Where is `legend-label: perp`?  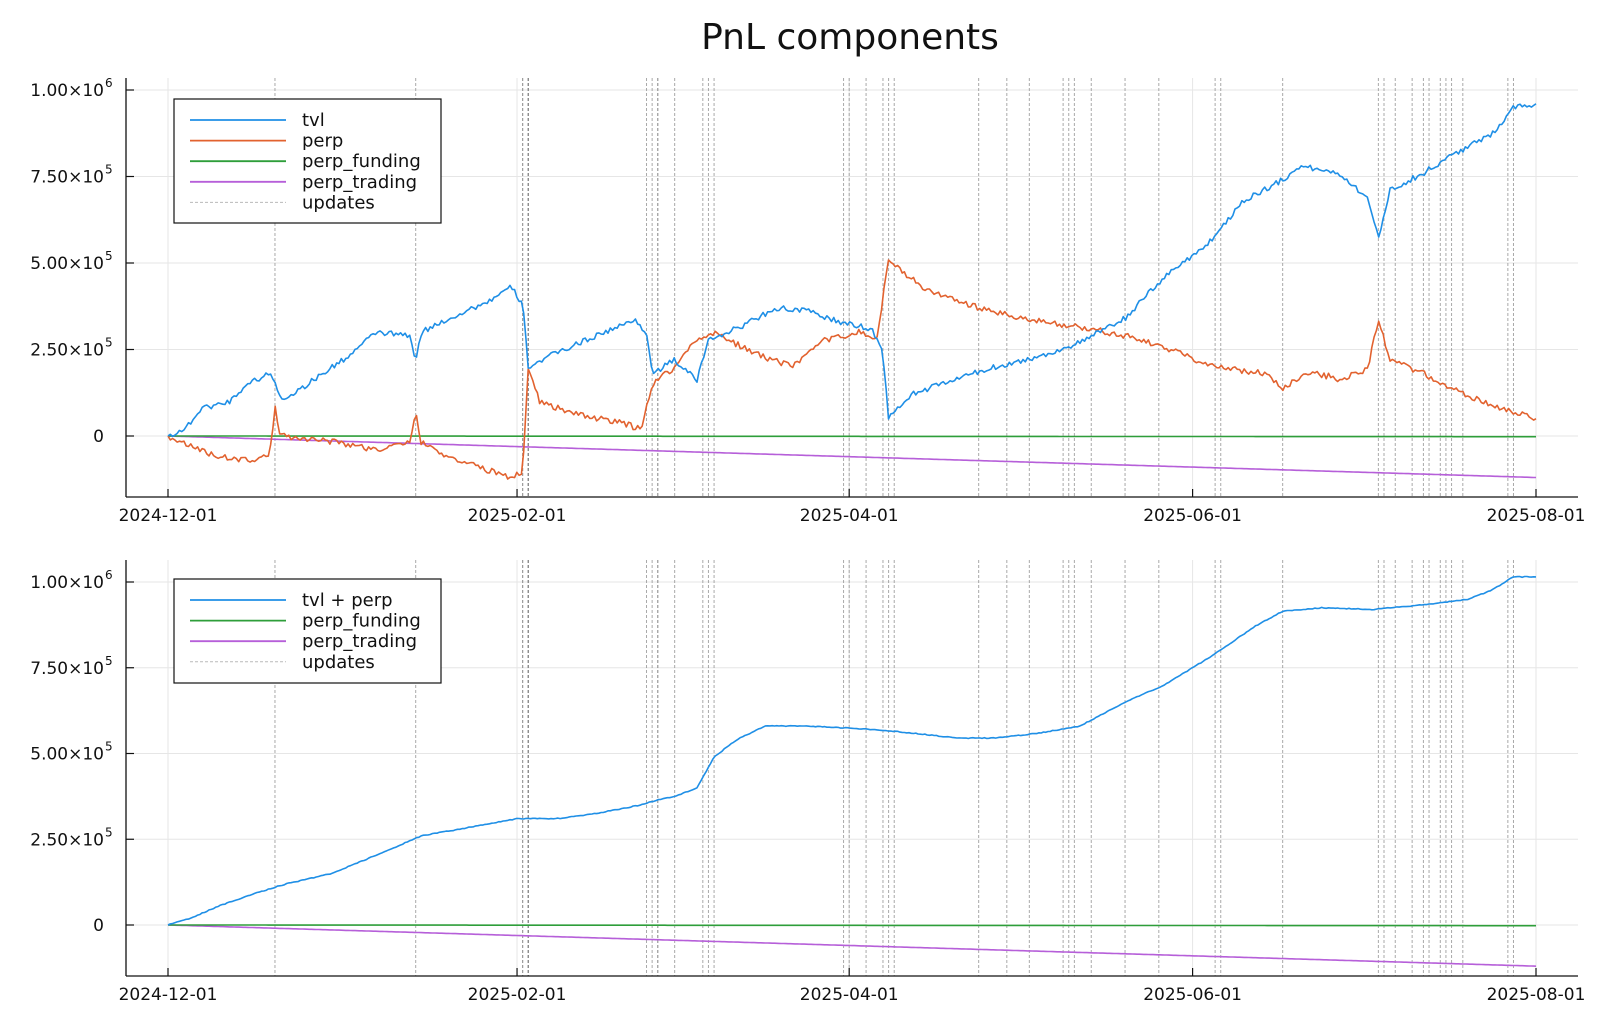 legend-label: perp is located at coordinates (322, 141).